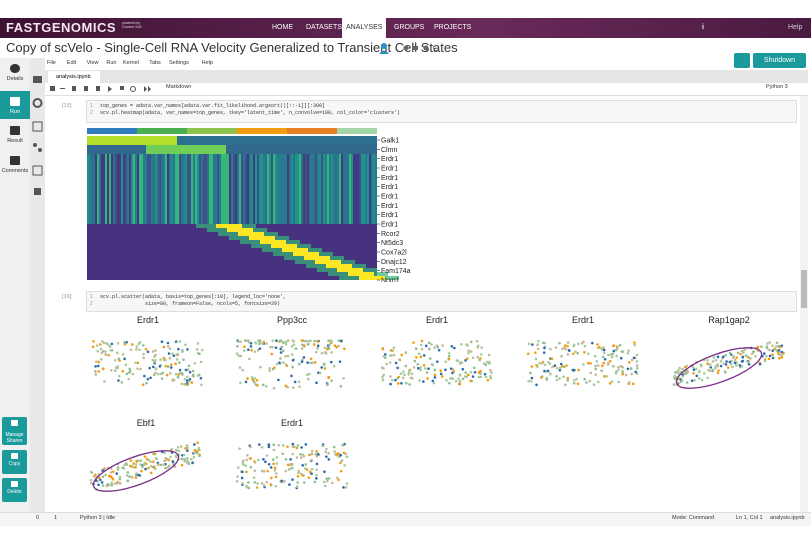 The height and width of the screenshot is (540, 811). What do you see at coordinates (453, 27) in the screenshot?
I see `nav-item: PROJECTS` at bounding box center [453, 27].